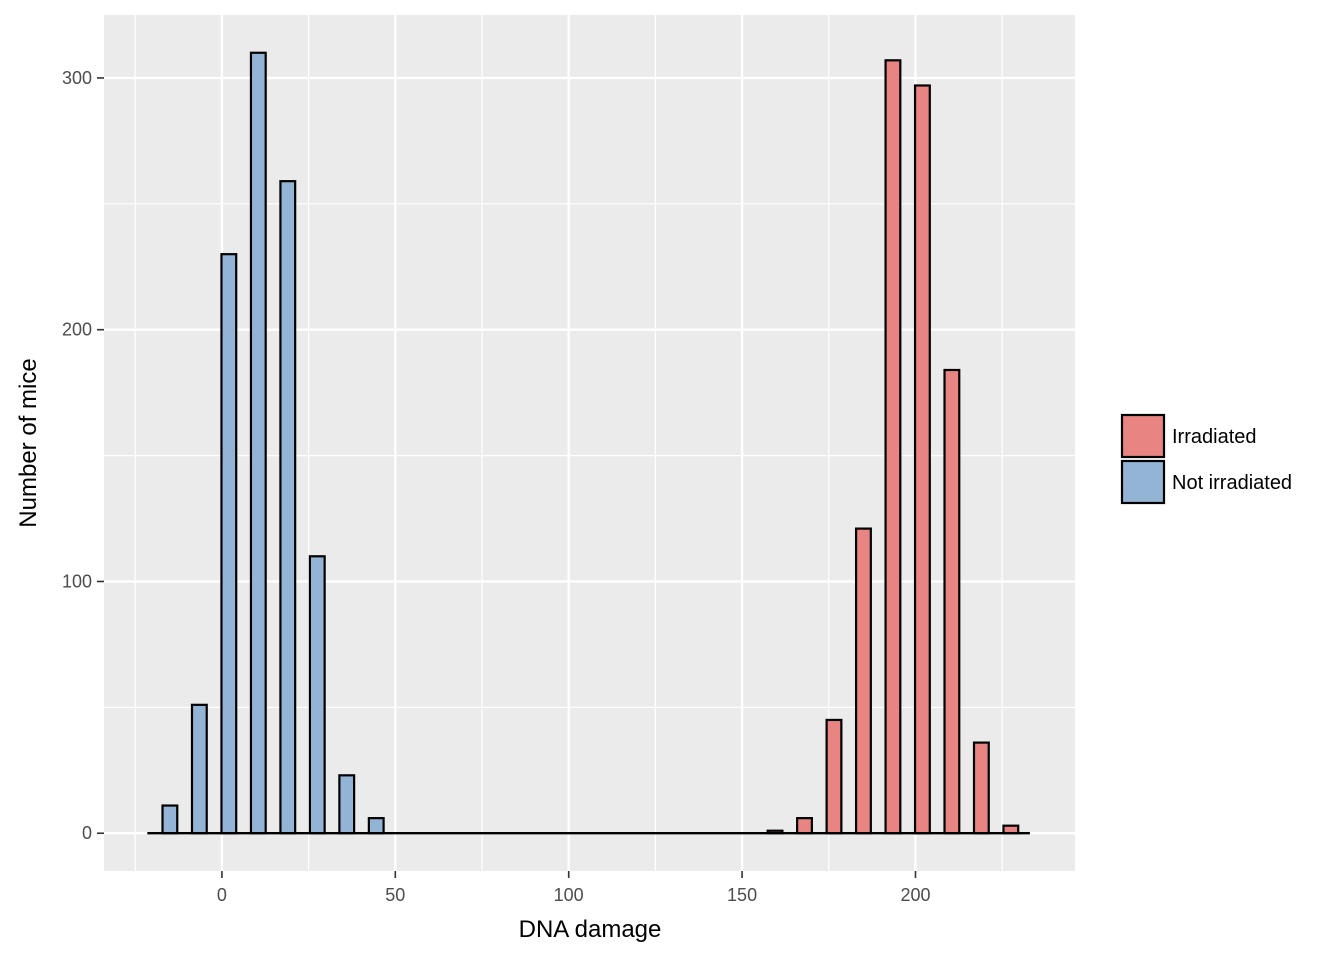 Image resolution: width=1344 pixels, height=960 pixels. I want to click on y-axis-title: Number of mice, so click(28, 442).